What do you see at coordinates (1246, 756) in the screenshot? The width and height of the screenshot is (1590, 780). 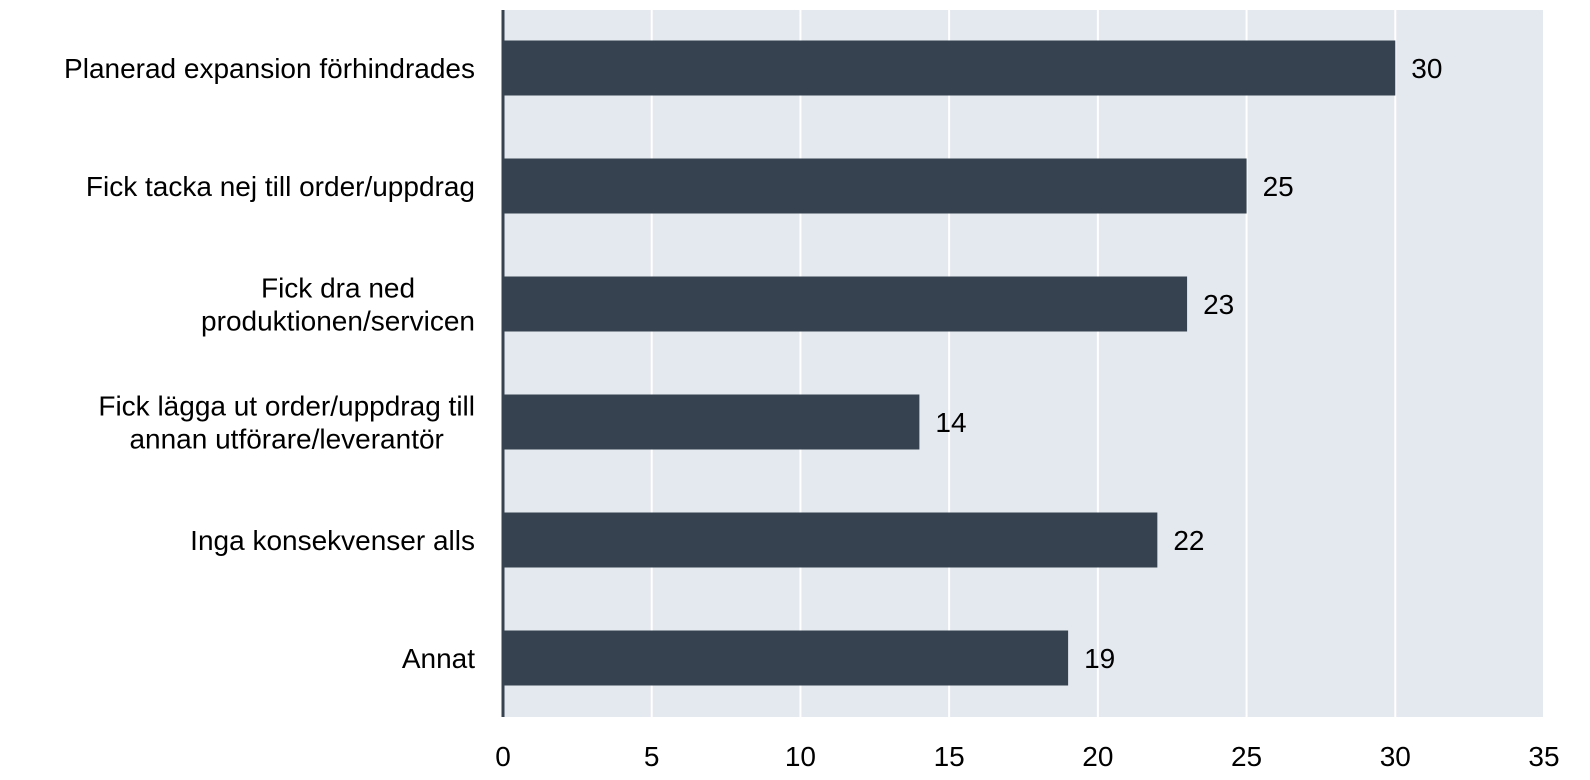 I see `x-tick-label: 25` at bounding box center [1246, 756].